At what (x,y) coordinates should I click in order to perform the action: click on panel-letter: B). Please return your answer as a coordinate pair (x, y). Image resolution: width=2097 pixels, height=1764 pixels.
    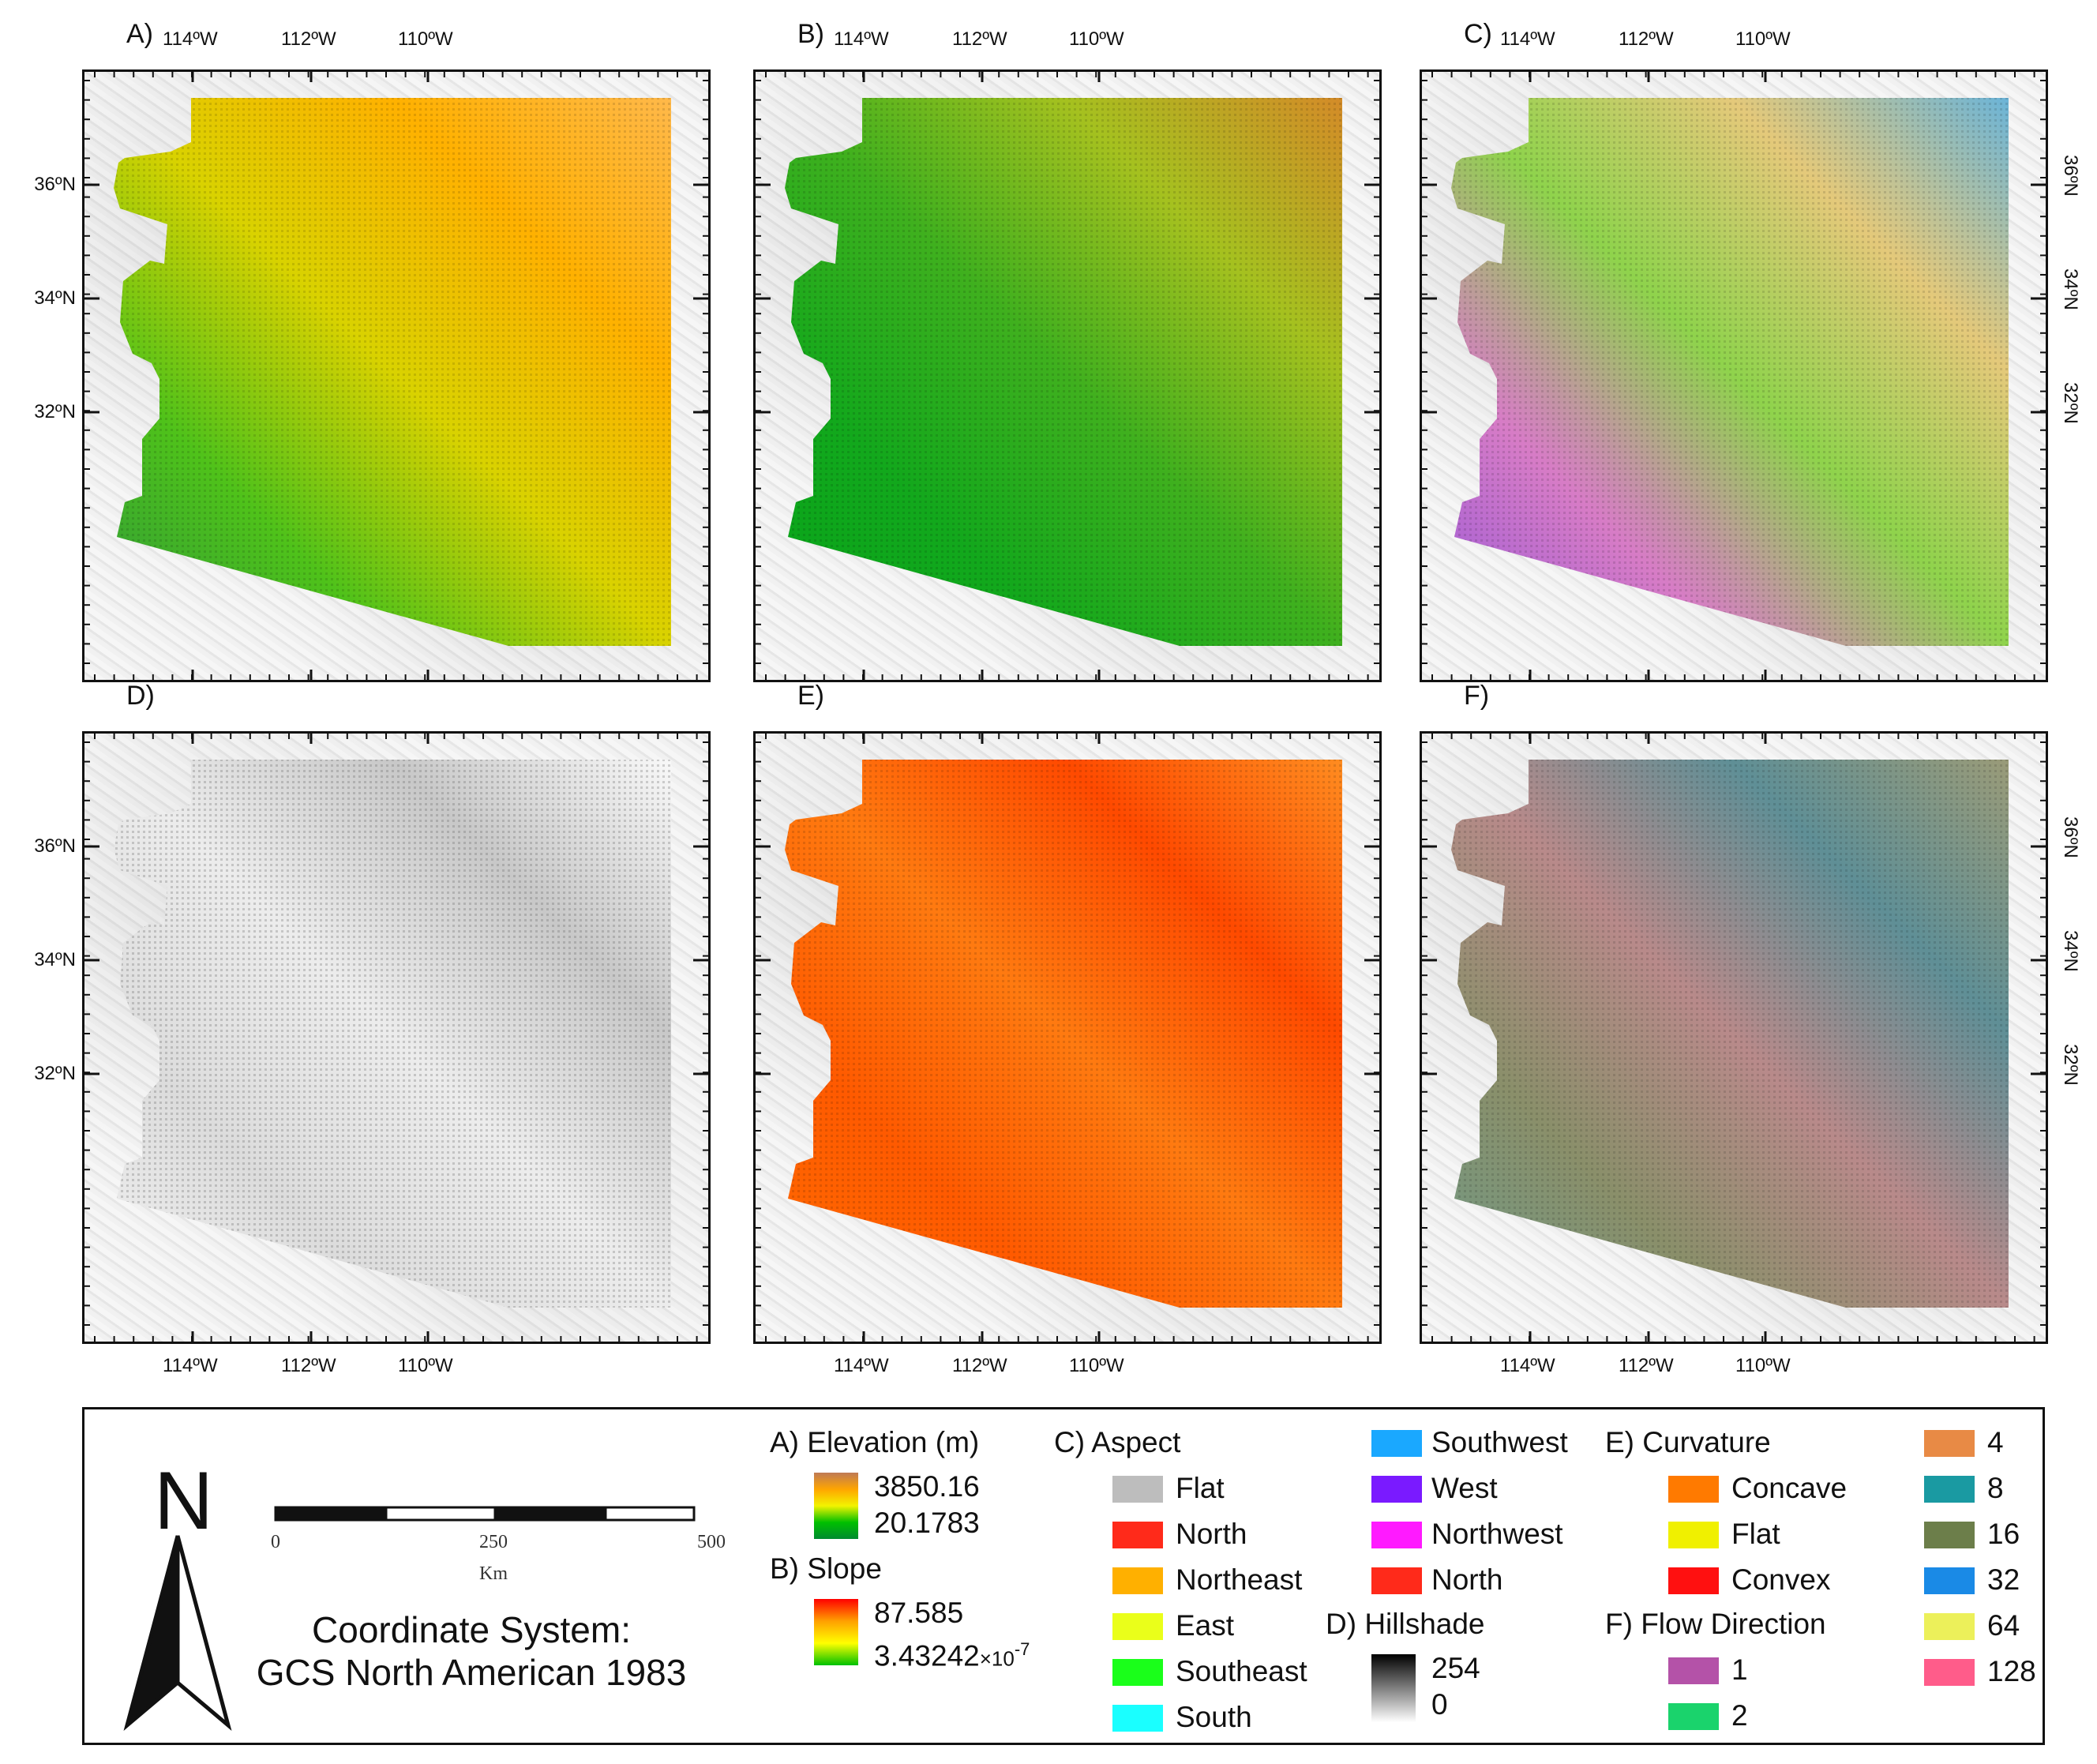
    Looking at the image, I should click on (811, 34).